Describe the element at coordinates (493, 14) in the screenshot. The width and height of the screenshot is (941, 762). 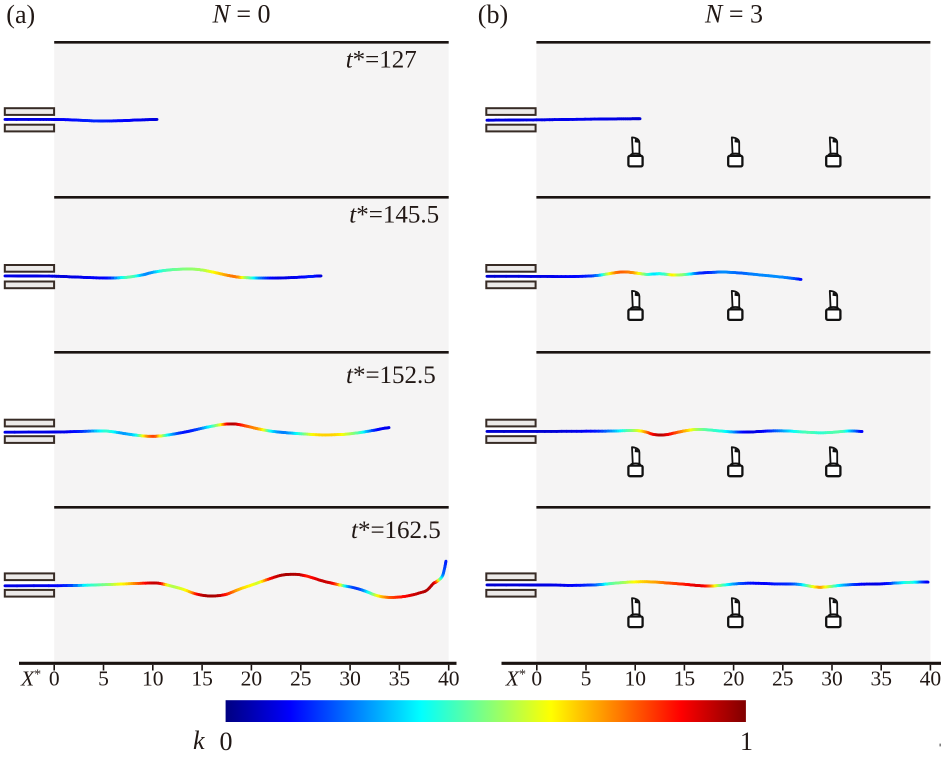
I see `svg-text: (b)` at that location.